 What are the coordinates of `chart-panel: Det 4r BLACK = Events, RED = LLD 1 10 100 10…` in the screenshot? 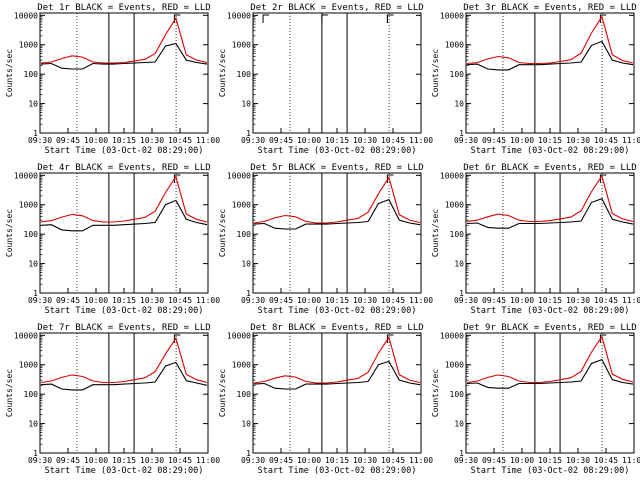 It's located at (112, 239).